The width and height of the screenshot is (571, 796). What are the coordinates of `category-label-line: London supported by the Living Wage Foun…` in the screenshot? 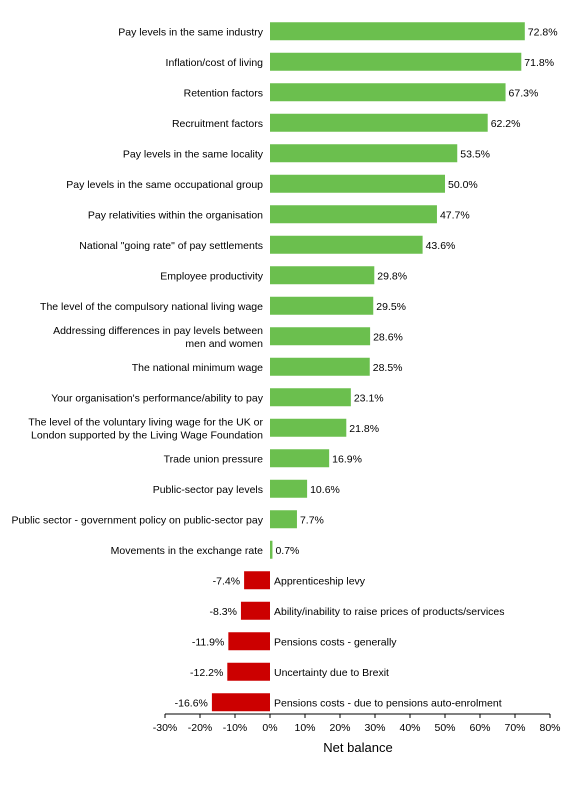 It's located at (147, 435).